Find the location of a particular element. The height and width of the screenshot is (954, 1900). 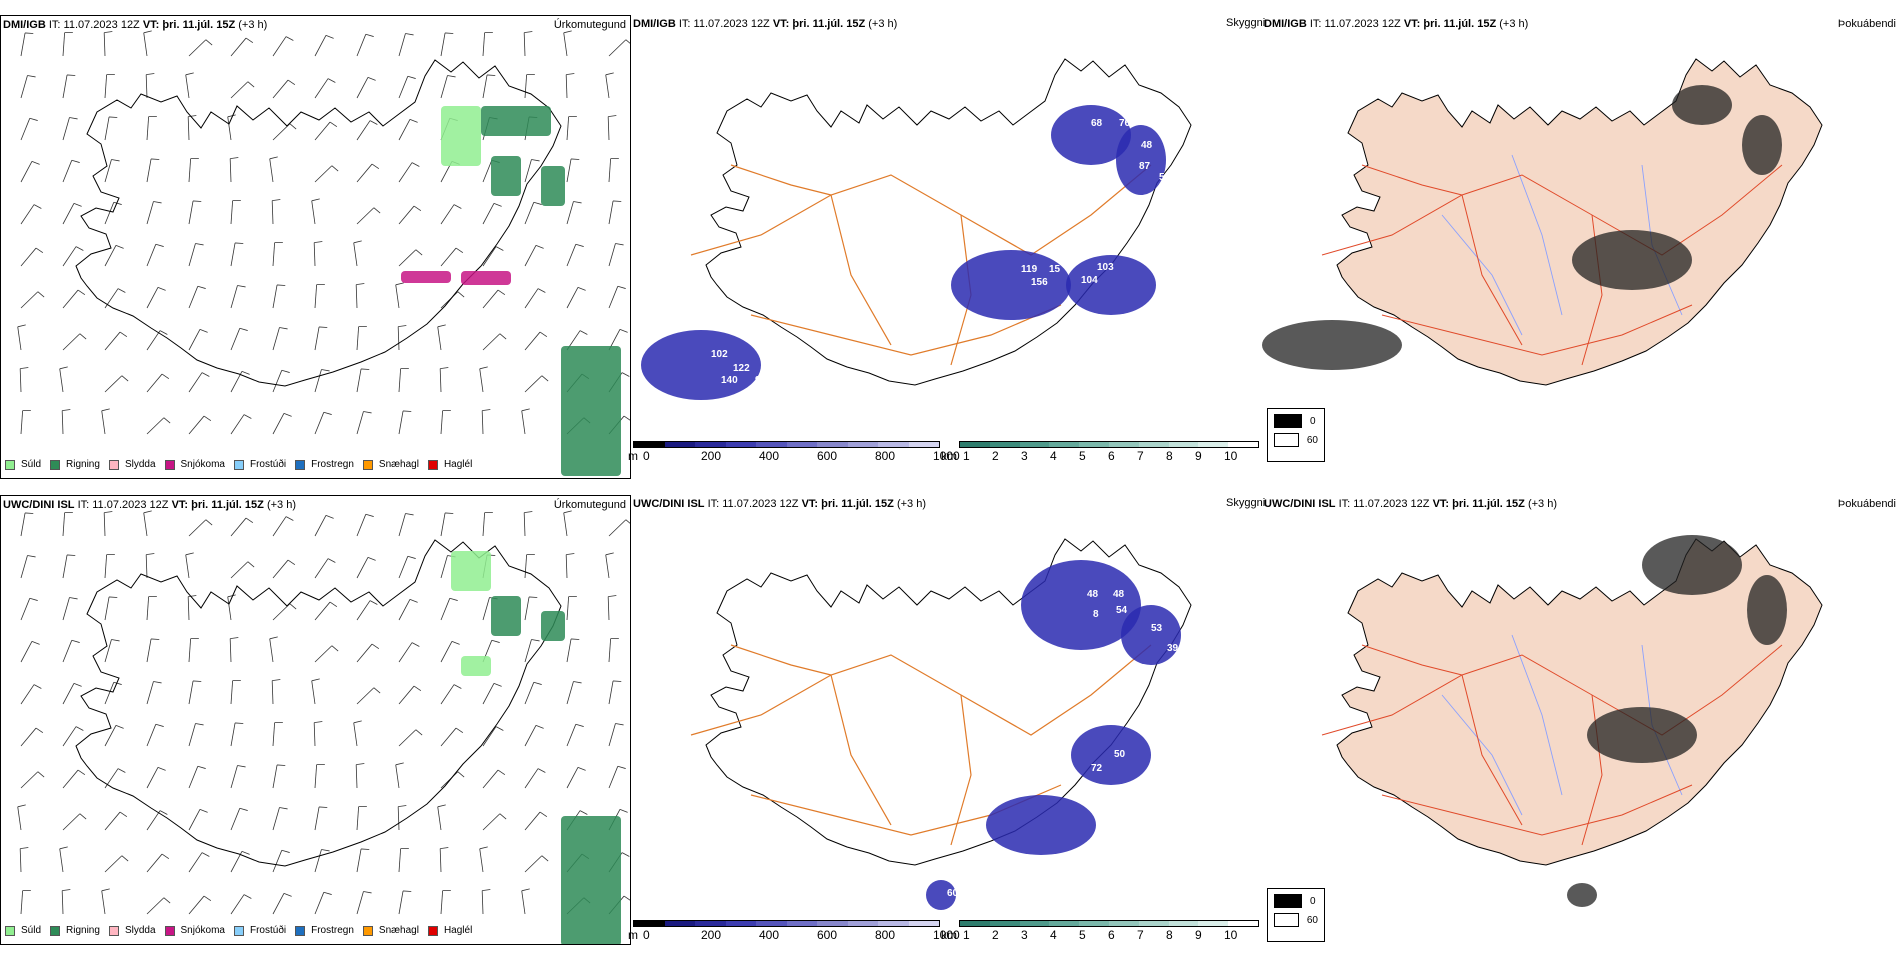

height-colorbar is located at coordinates (786, 923).